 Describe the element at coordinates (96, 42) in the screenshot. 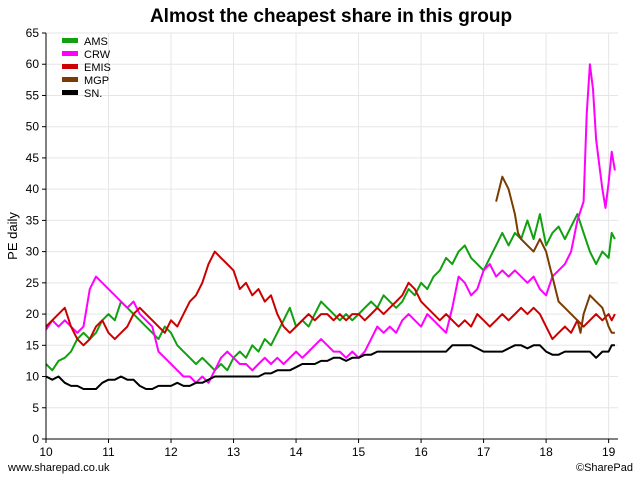

I see `legend-label-ams: AMS` at that location.